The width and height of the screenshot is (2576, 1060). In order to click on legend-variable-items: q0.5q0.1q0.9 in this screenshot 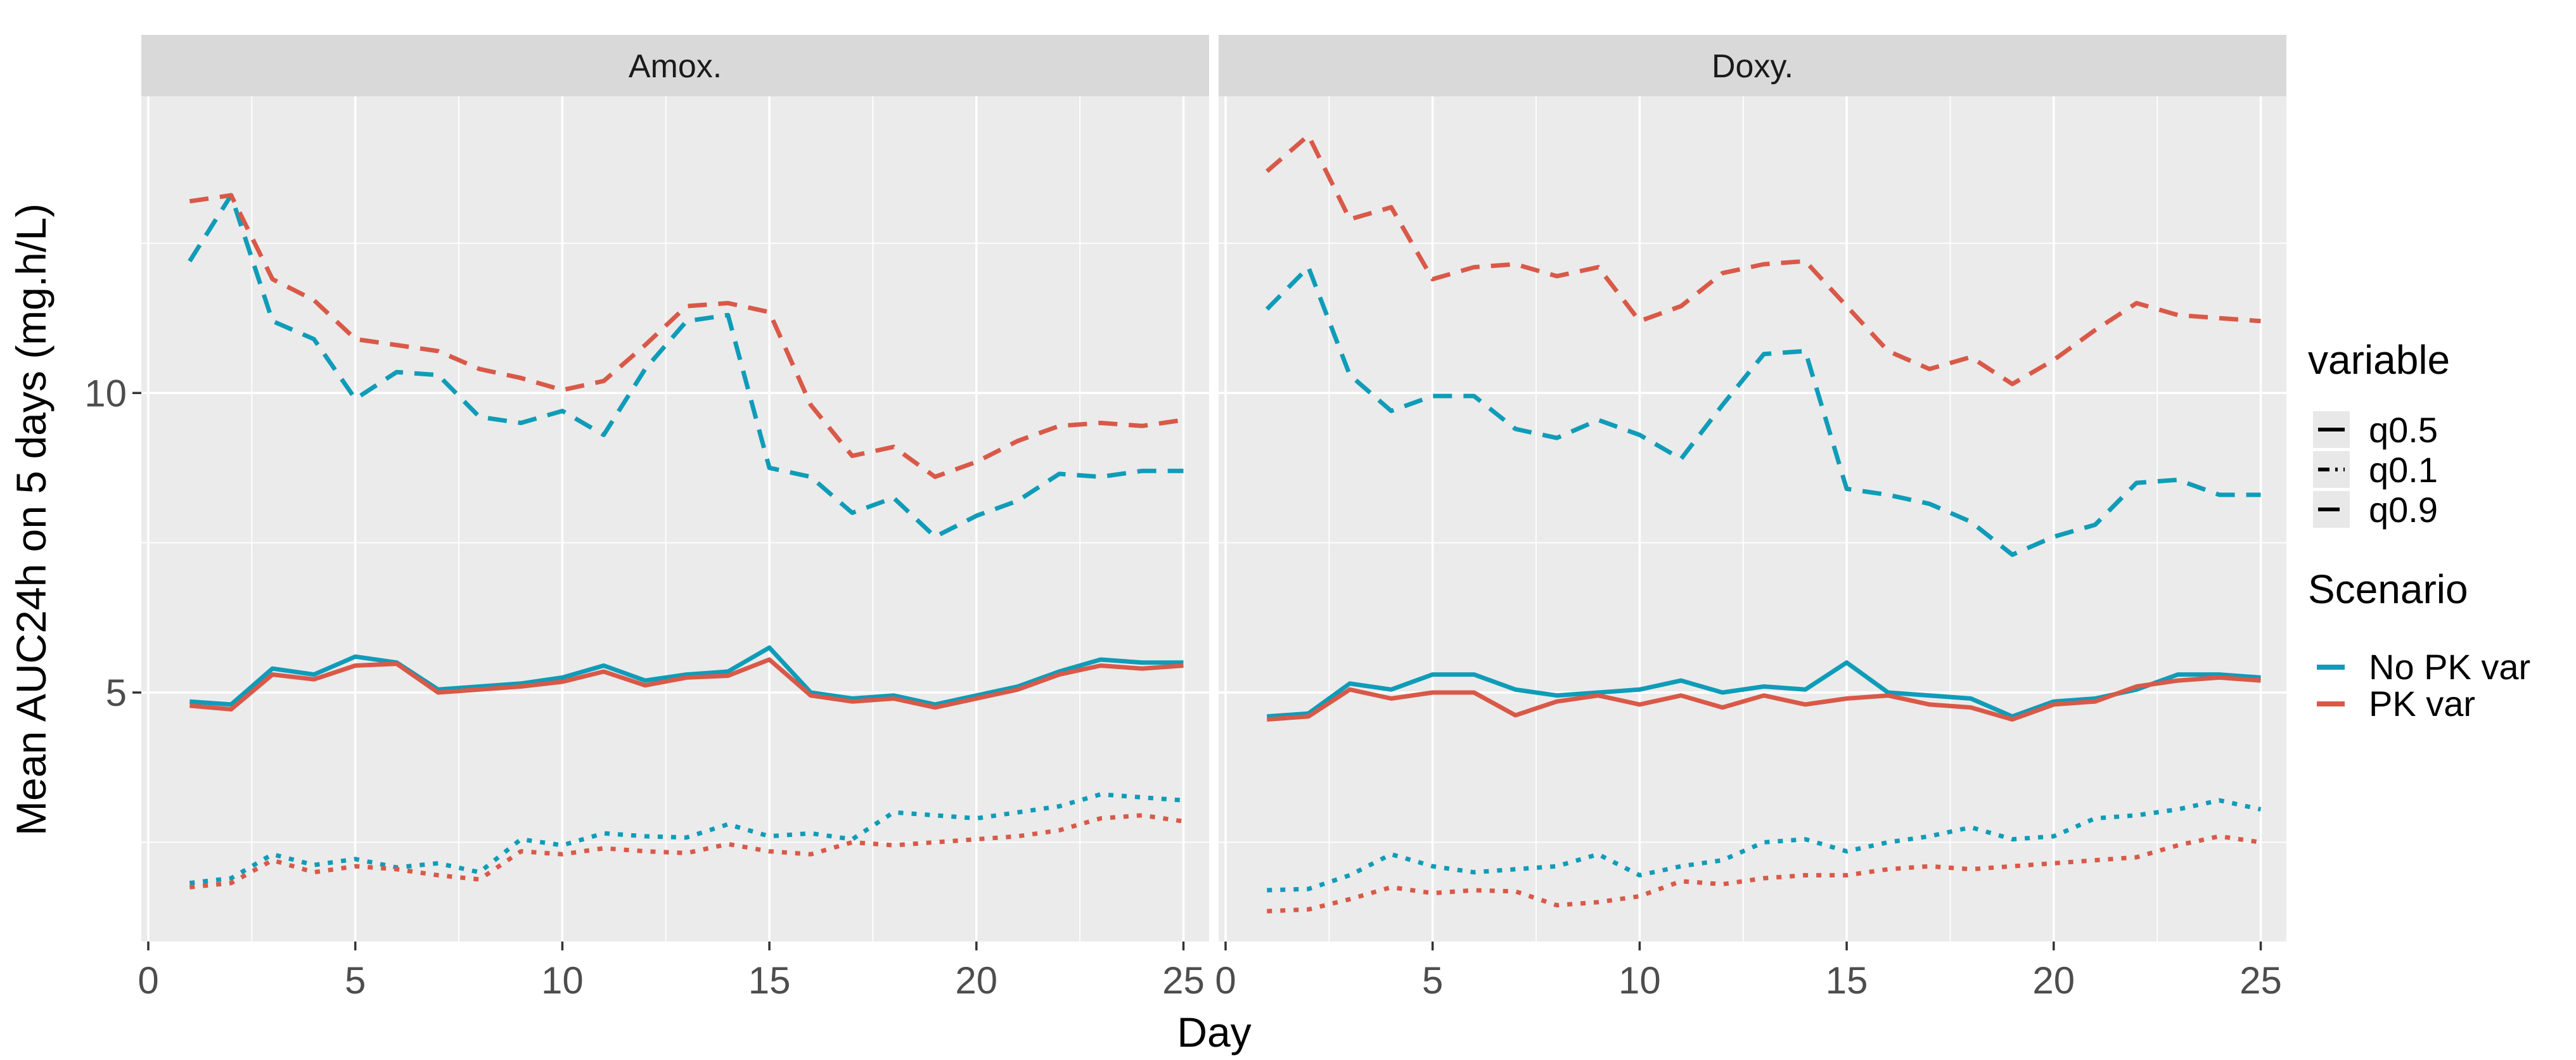, I will do `click(2375, 470)`.